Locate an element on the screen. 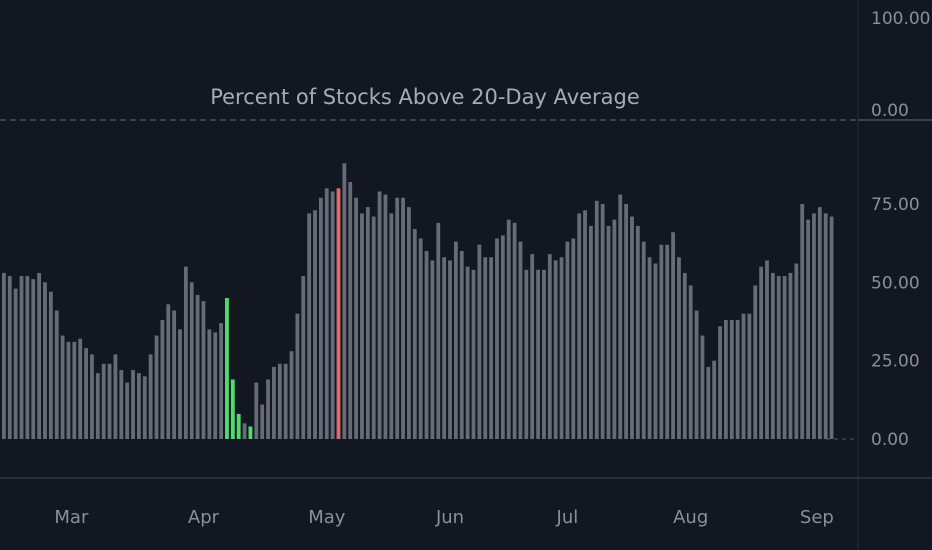  x-tick-label: Mar is located at coordinates (71, 517).